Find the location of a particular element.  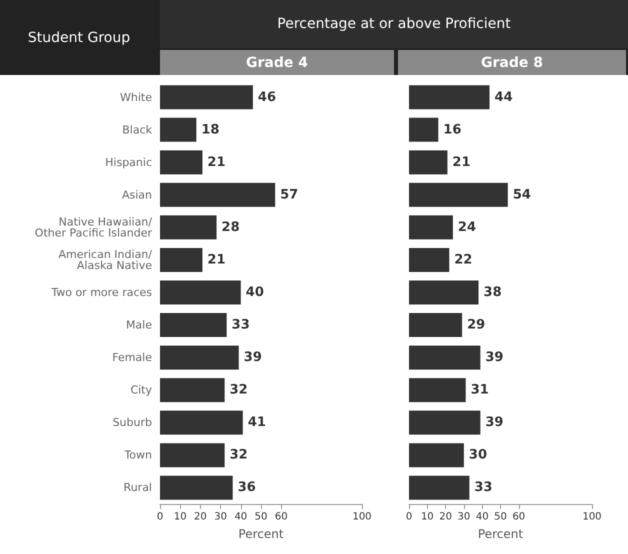

y-tick-label: Male is located at coordinates (139, 325).